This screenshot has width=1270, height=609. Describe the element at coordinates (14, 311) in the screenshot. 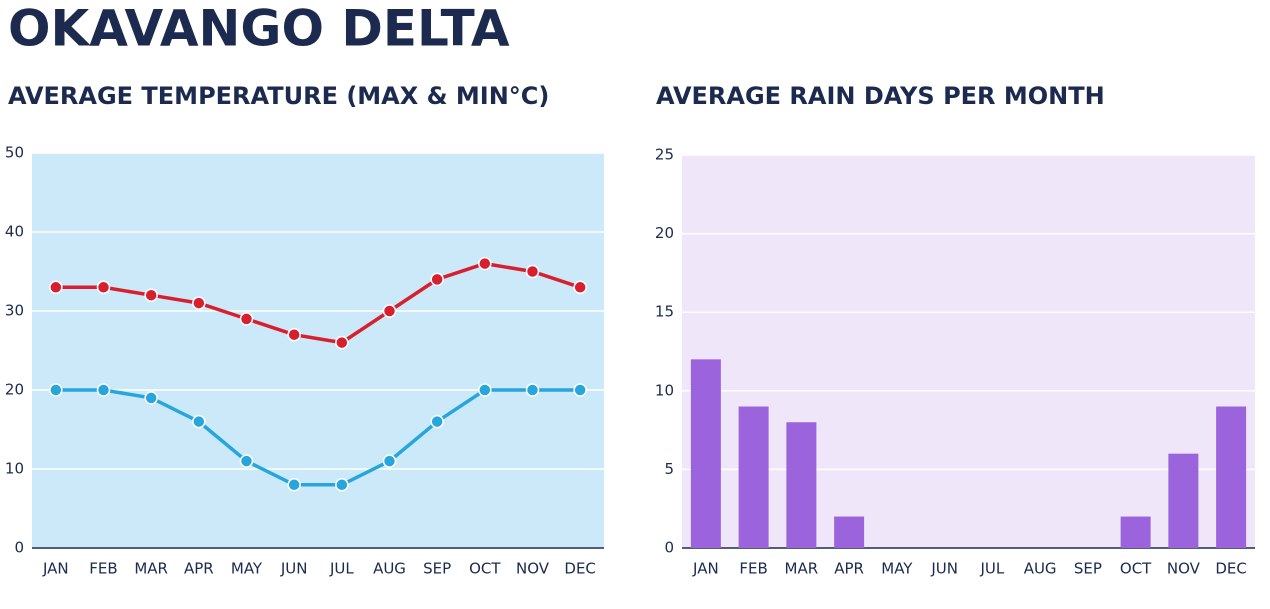

I see `y-tick-label: 30` at that location.